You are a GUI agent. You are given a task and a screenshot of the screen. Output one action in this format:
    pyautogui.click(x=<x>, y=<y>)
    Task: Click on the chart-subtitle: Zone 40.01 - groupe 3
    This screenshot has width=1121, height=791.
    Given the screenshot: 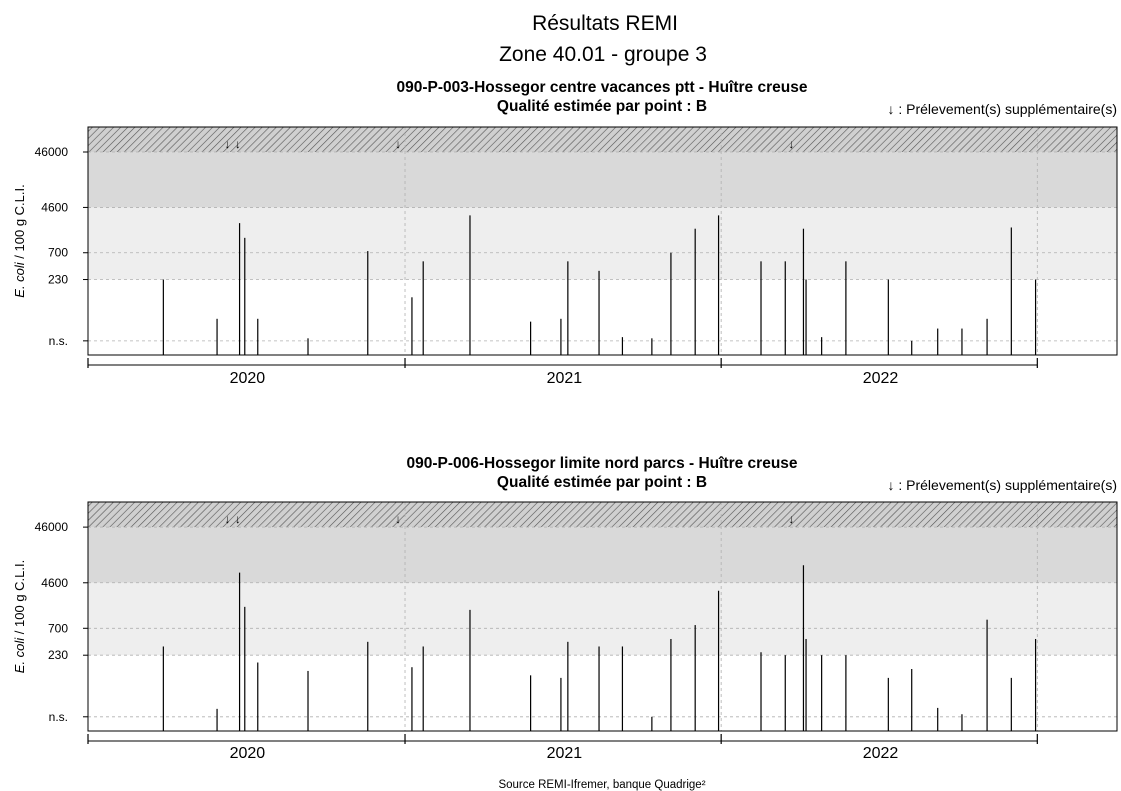 What is the action you would take?
    pyautogui.click(x=603, y=54)
    